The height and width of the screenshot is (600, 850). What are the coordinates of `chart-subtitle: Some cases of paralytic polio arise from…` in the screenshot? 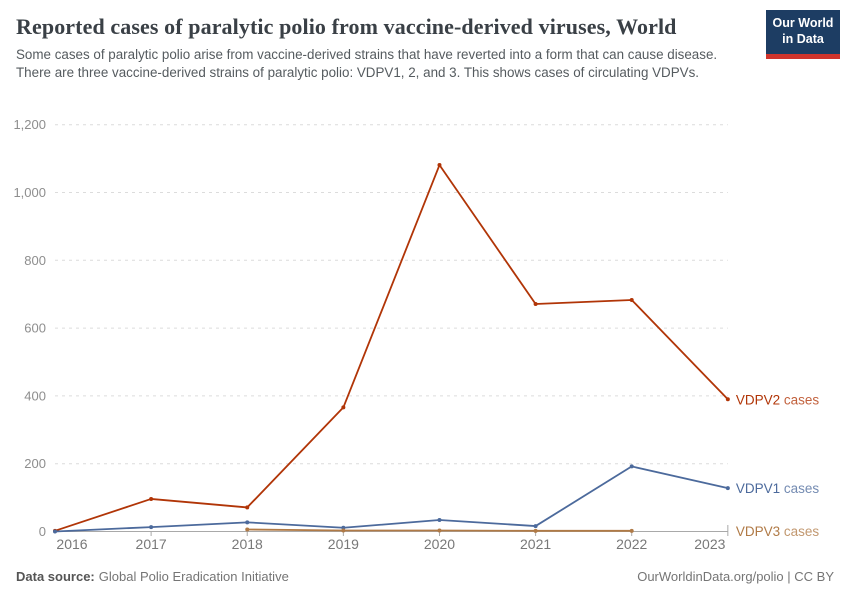 It's located at (367, 63).